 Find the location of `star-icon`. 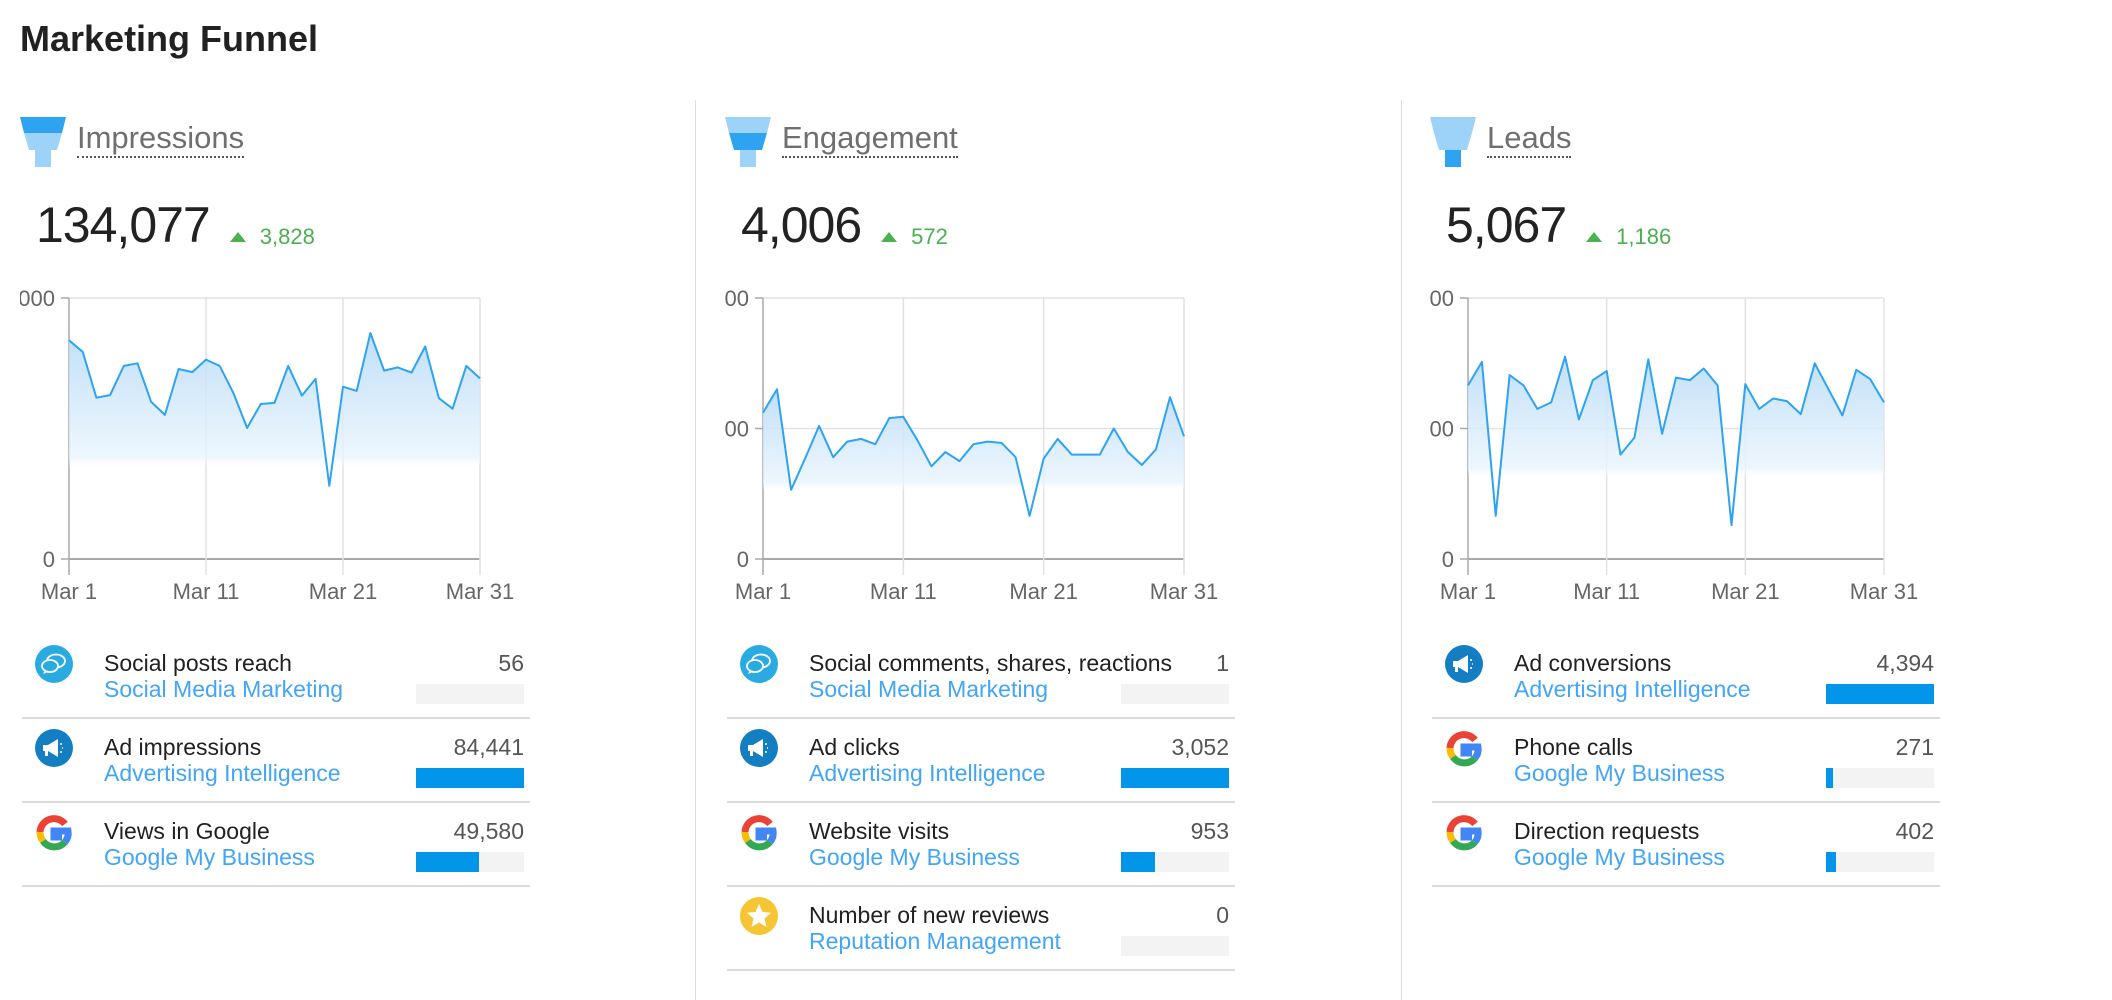

star-icon is located at coordinates (759, 916).